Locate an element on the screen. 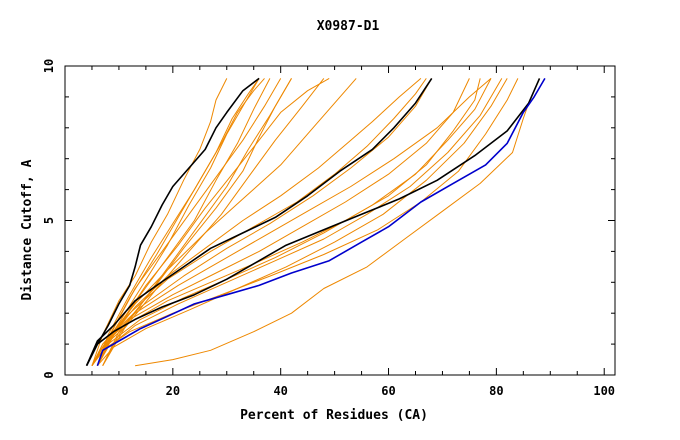 The height and width of the screenshot is (440, 680). x-tick-label: 0 is located at coordinates (64, 391).